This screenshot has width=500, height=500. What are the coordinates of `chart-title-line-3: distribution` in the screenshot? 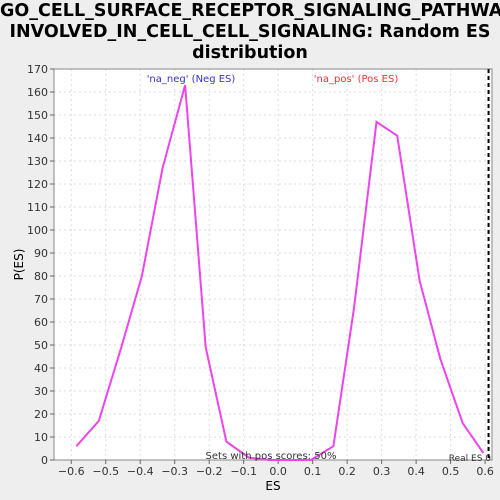 It's located at (250, 53).